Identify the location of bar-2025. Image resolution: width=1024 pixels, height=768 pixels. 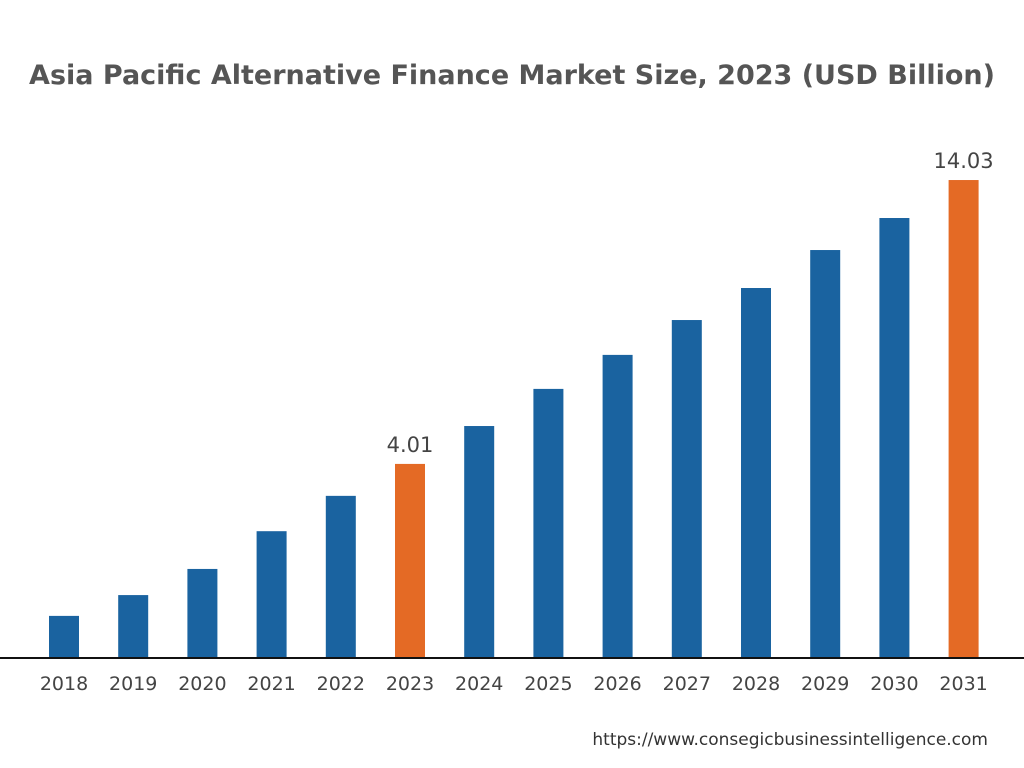
(548, 523).